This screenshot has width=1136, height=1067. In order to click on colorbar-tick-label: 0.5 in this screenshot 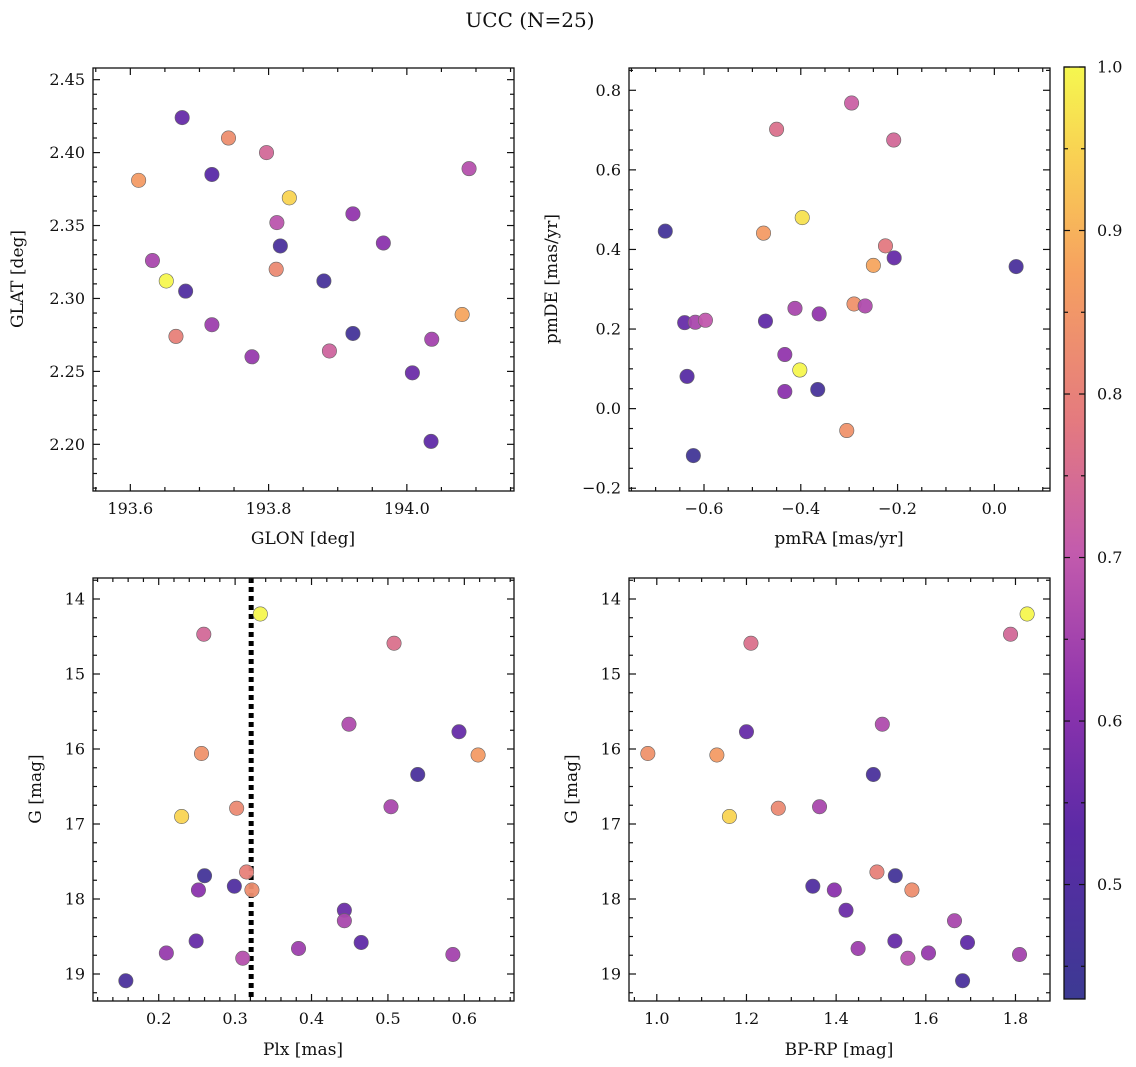, I will do `click(1109, 884)`.